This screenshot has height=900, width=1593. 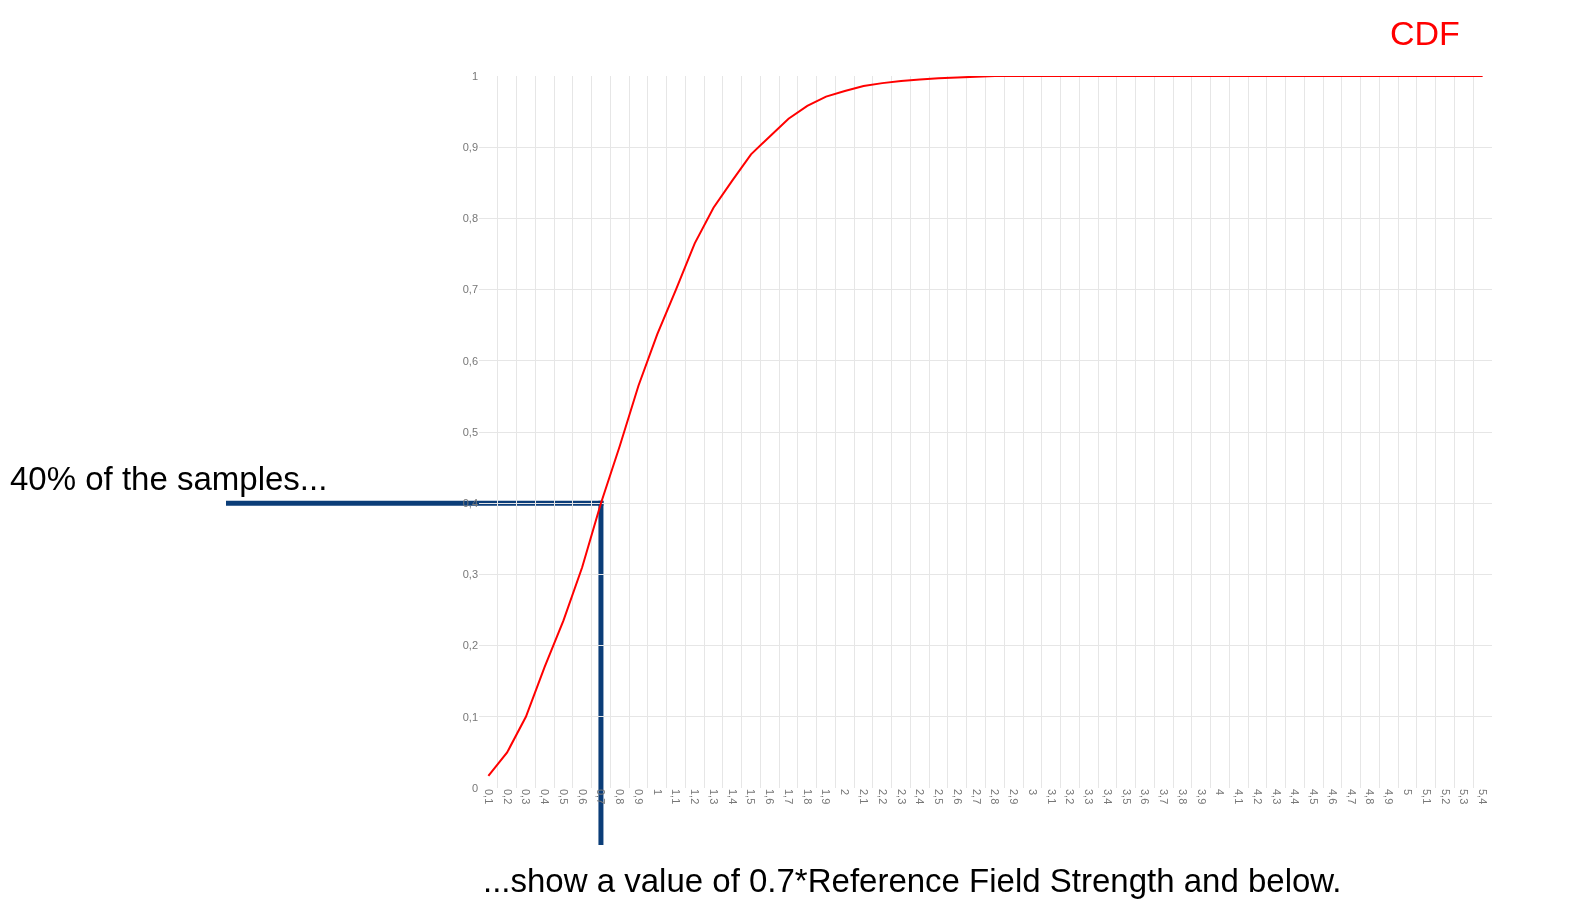 What do you see at coordinates (545, 797) in the screenshot?
I see `x-tick-label: 0,4` at bounding box center [545, 797].